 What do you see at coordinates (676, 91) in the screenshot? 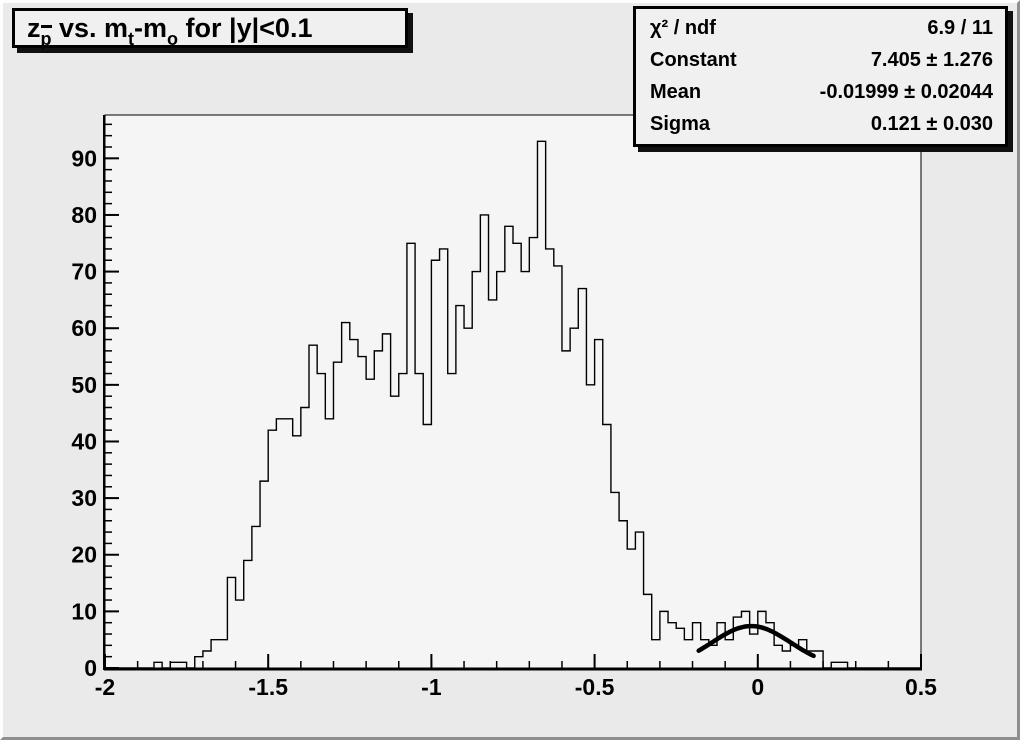
I see `stat-label: Mean` at bounding box center [676, 91].